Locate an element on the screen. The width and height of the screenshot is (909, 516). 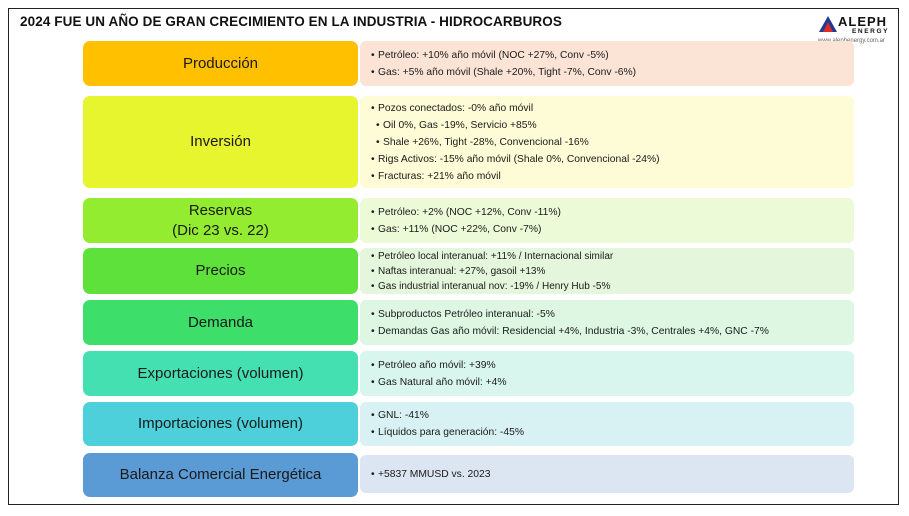
detail-item: Naftas interanual: +27%, gasoil +13% is located at coordinates (607, 271).